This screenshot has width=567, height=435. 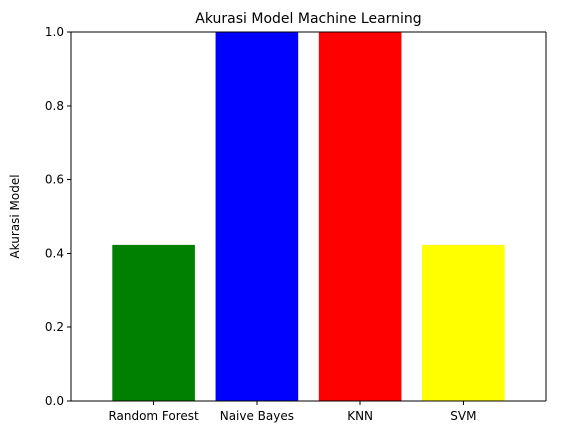 I want to click on y-tick-label: 0.8, so click(x=54, y=106).